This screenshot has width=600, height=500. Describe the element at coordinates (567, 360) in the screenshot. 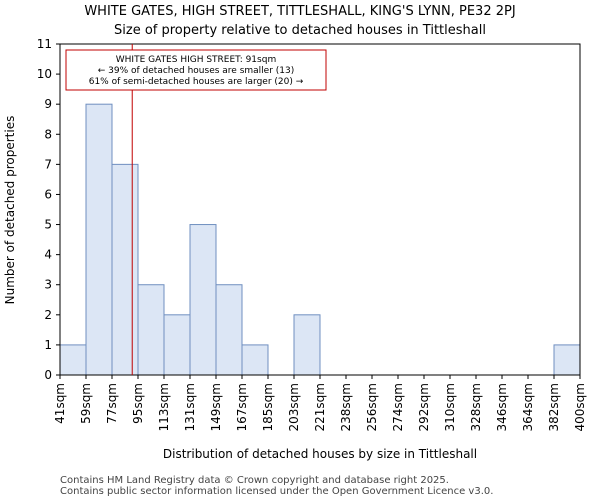

I see `bar-382sqm` at that location.